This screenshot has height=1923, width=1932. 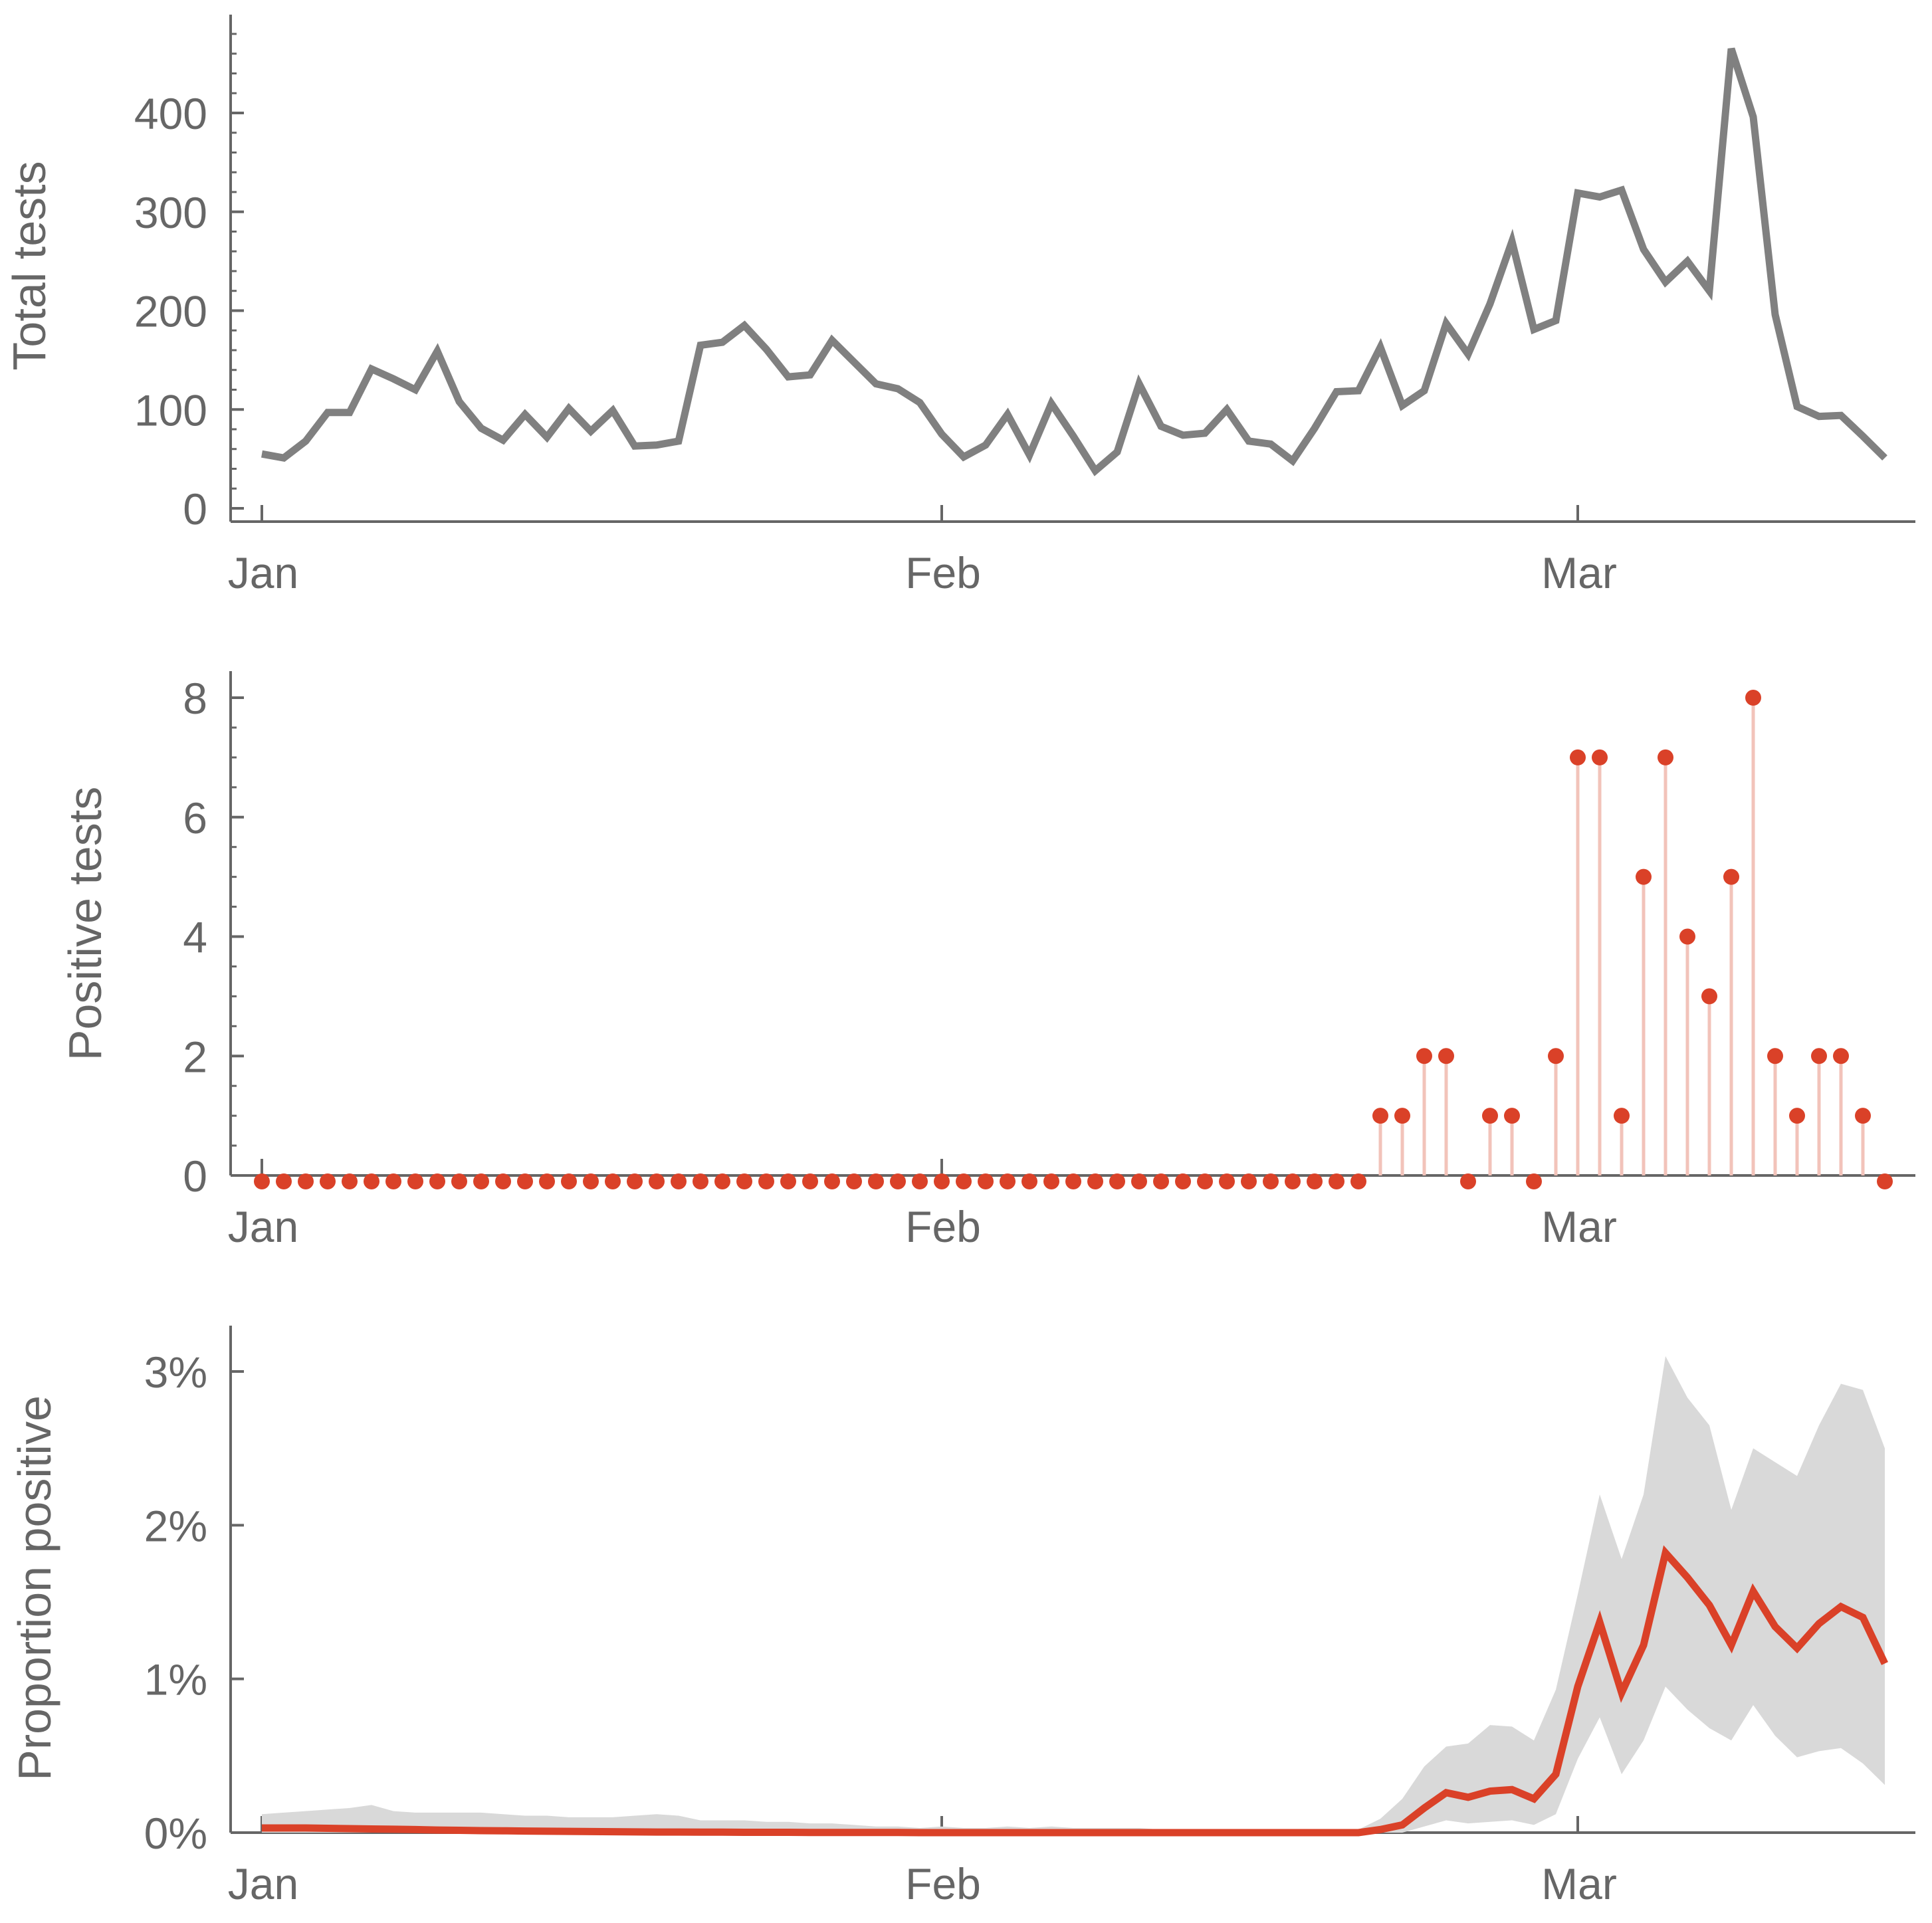 What do you see at coordinates (170, 113) in the screenshot?
I see `y-tick-label: 400` at bounding box center [170, 113].